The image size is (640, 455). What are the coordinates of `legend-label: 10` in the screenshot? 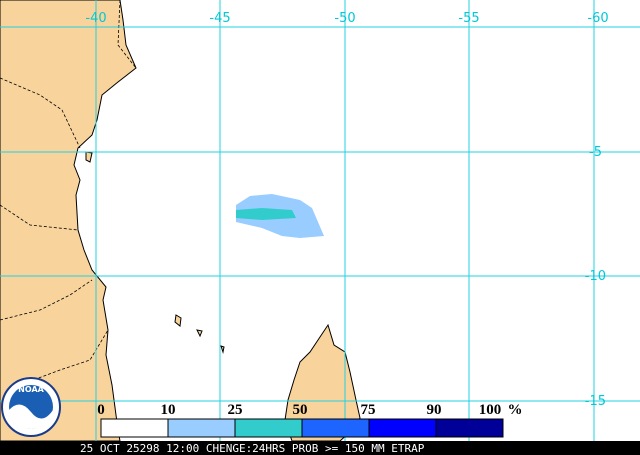 It's located at (168, 410).